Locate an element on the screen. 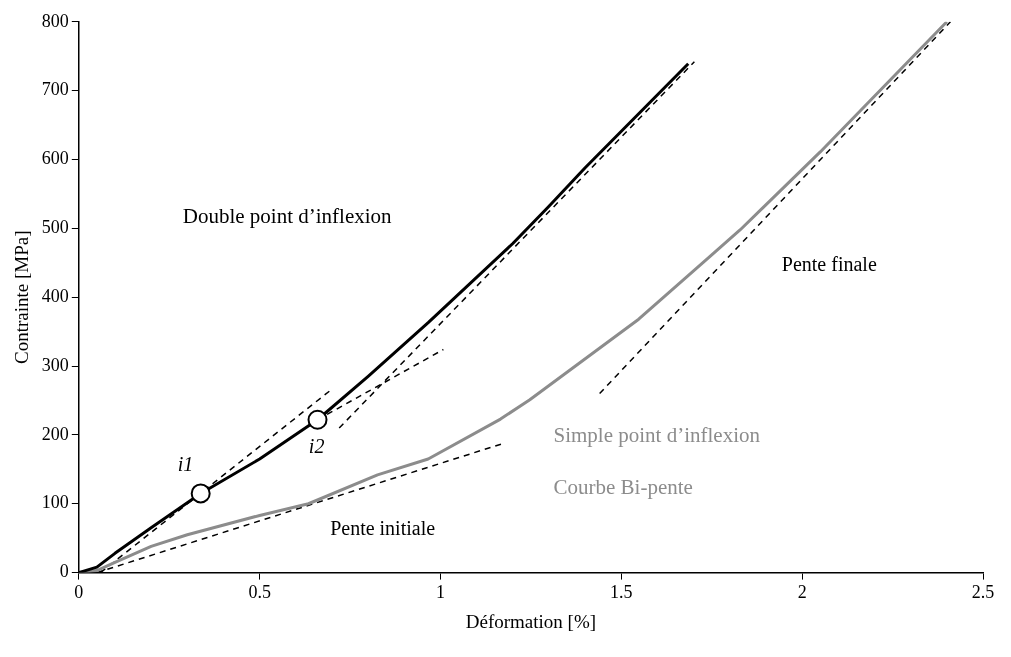 Image resolution: width=1011 pixels, height=657 pixels. y-tick-label: 0 is located at coordinates (64, 571).